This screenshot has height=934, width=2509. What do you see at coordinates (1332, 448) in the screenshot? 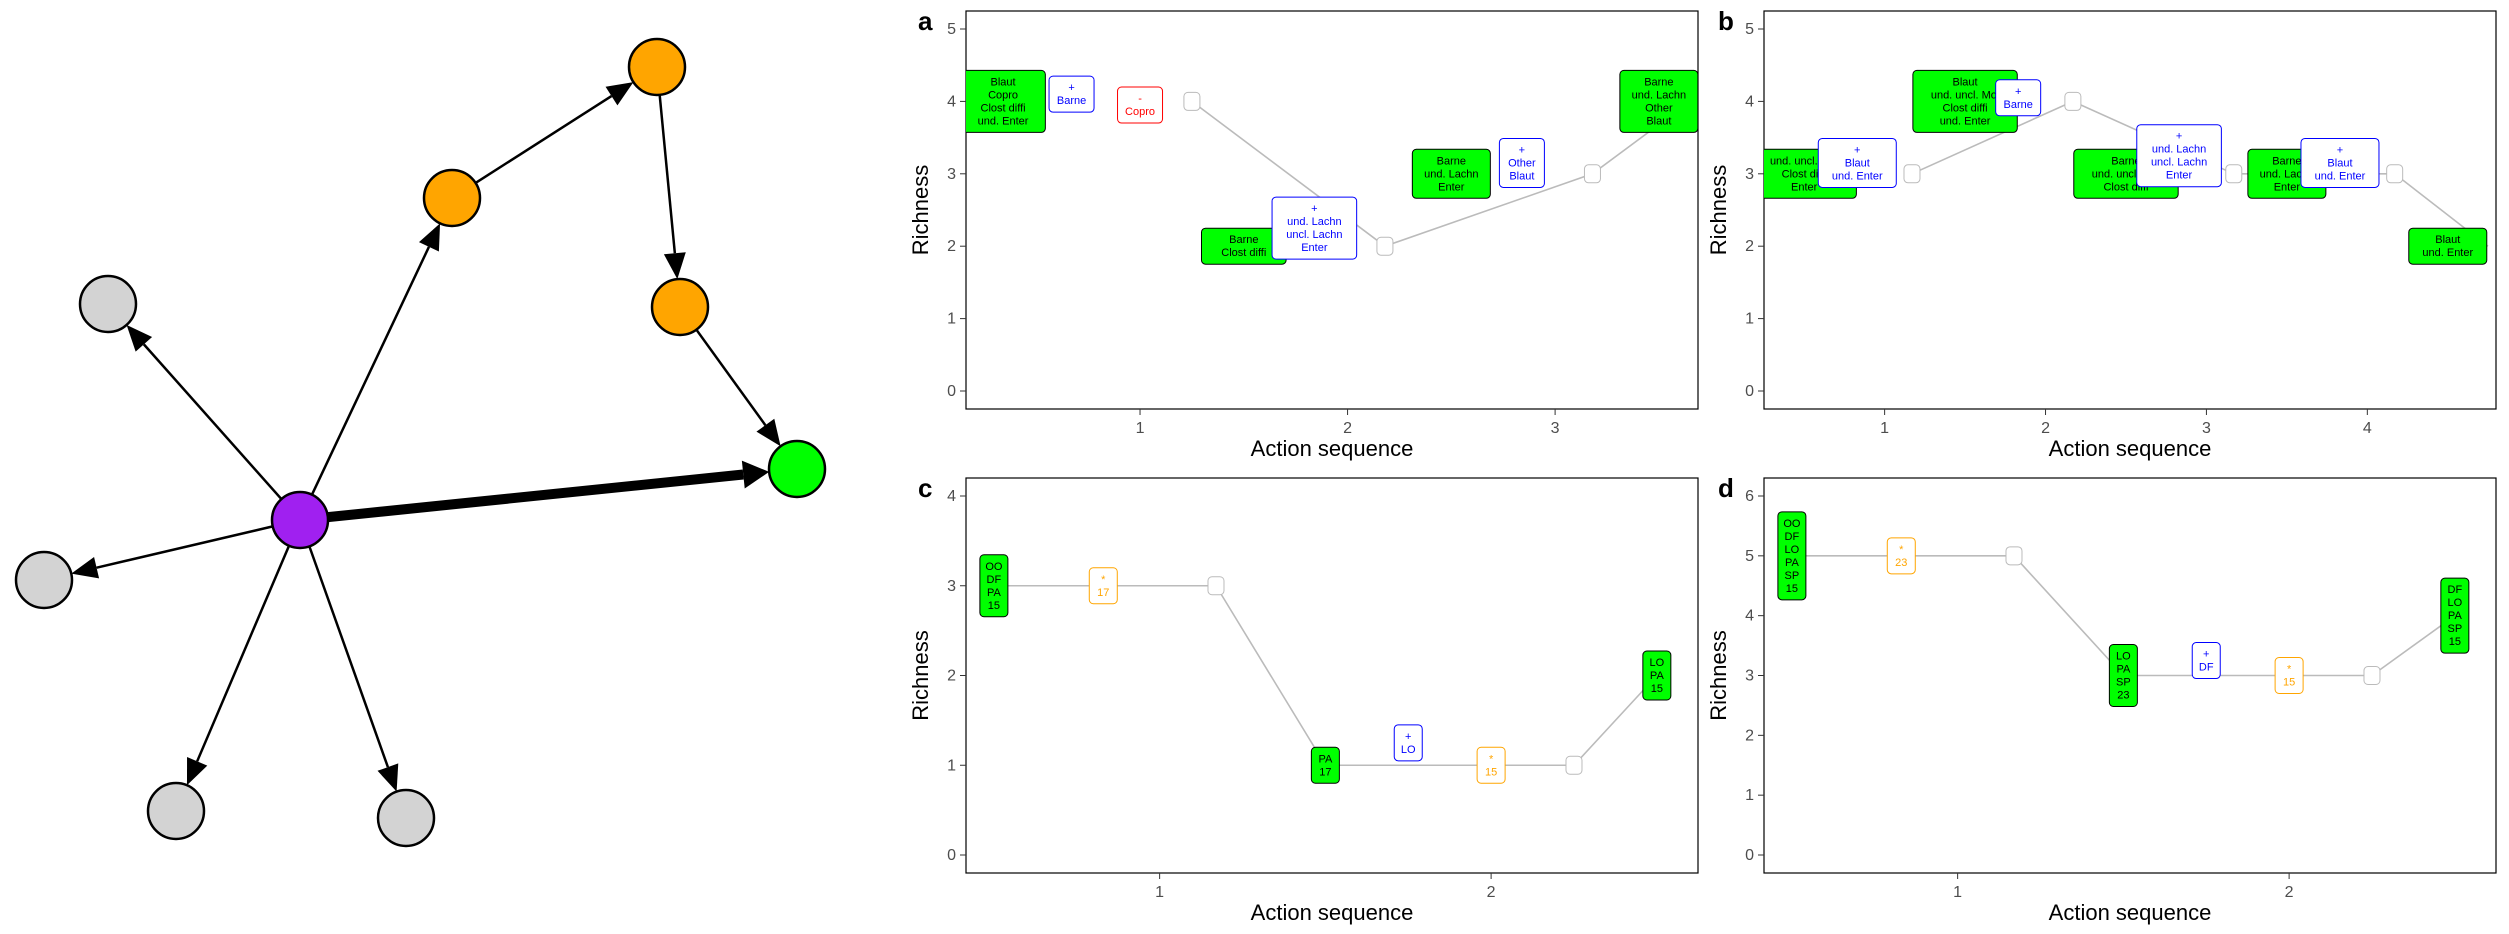
I see `x-axis-title: Action sequence` at bounding box center [1332, 448].